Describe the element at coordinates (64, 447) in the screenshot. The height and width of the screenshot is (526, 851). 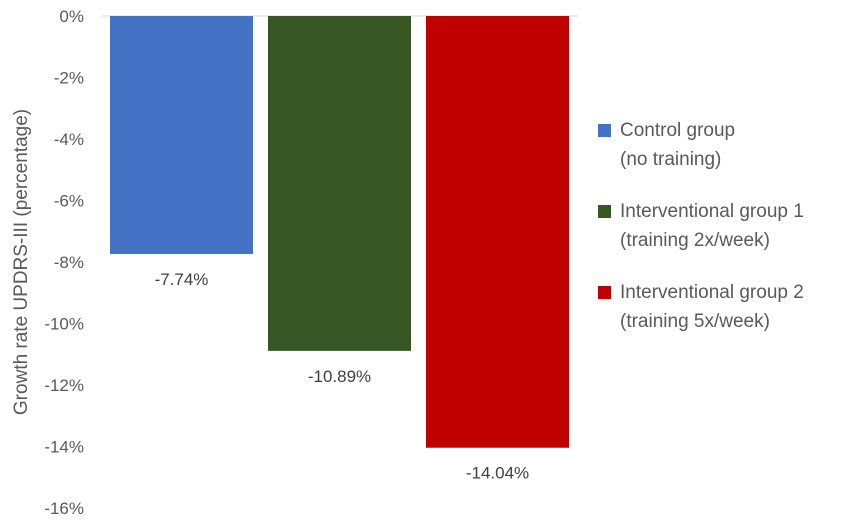
I see `y-tick-label: -14%` at that location.